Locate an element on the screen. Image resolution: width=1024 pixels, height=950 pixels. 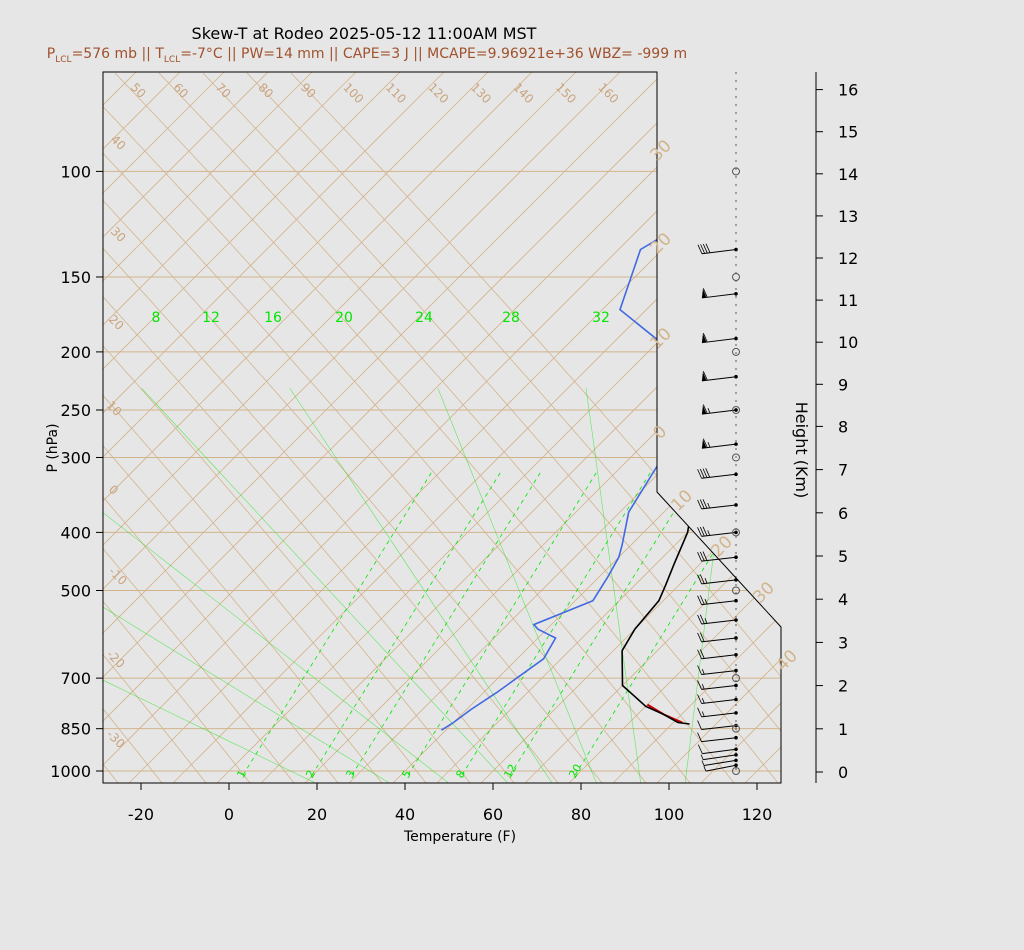
isotherm-label: 50 is located at coordinates (138, 90).